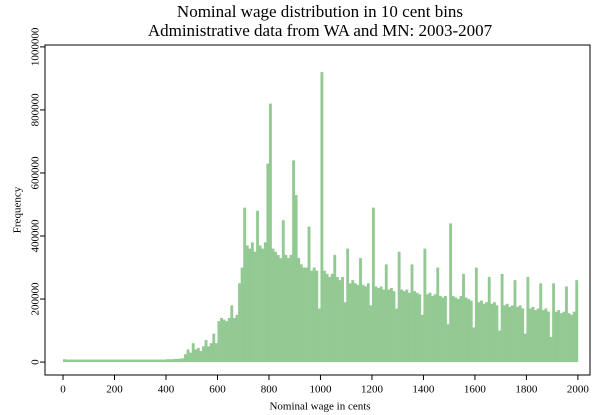 Image resolution: width=595 pixels, height=415 pixels. I want to click on y-tick-label: 0, so click(36, 362).